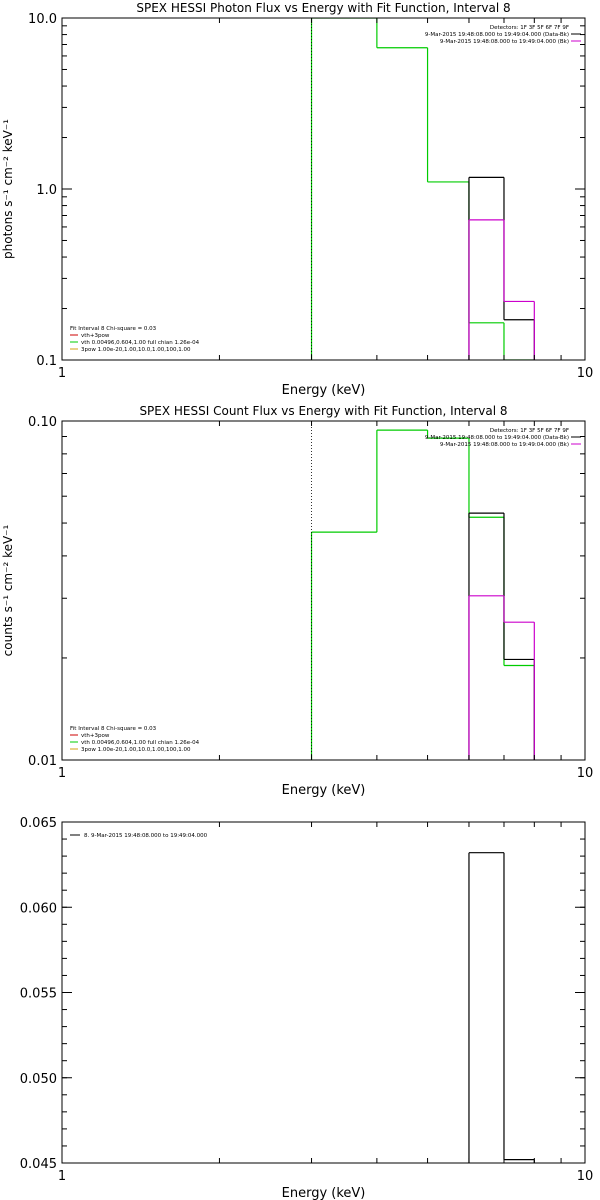  I want to click on y-tick-label: 10.0, so click(42, 19).